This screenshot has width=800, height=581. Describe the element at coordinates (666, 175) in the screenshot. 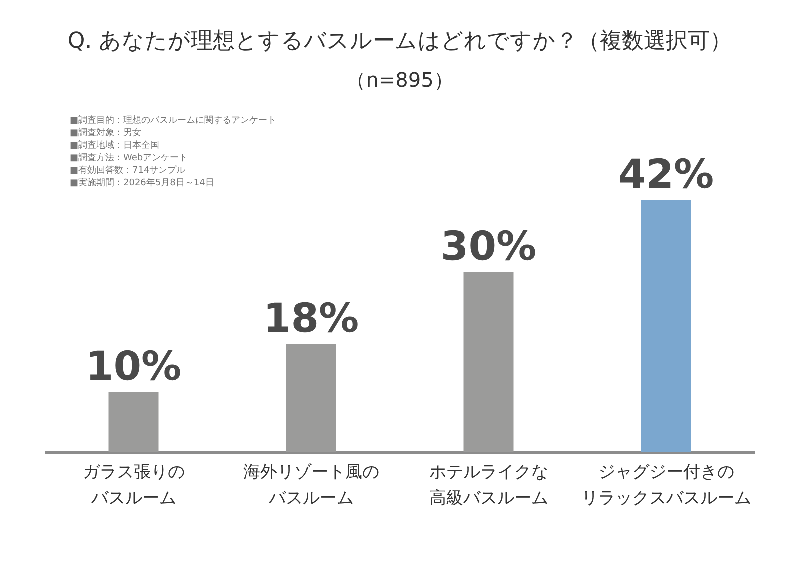

I see `data-label: 42%` at that location.